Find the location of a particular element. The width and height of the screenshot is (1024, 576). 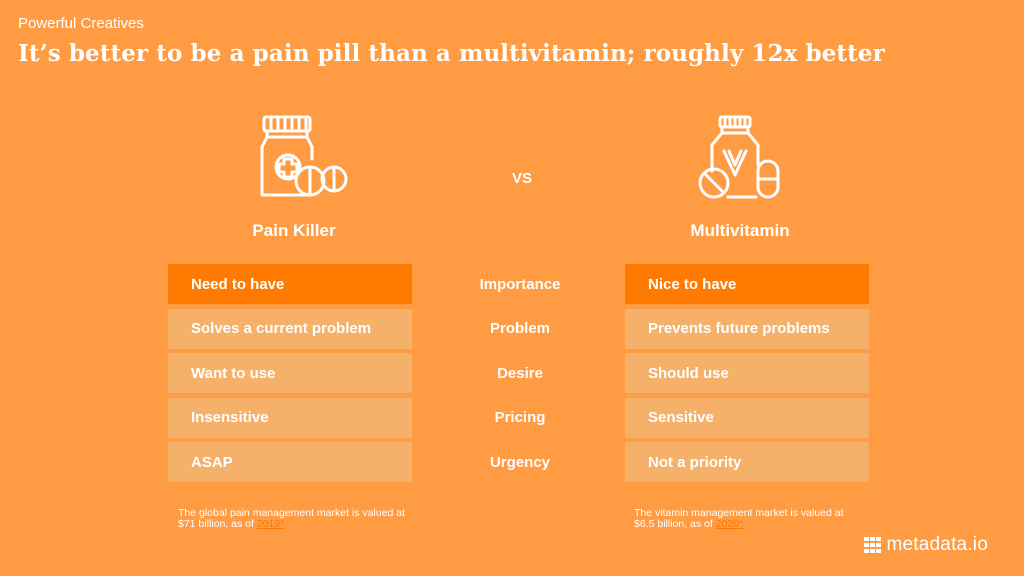

criteria-pricing: Pricing is located at coordinates (520, 417).